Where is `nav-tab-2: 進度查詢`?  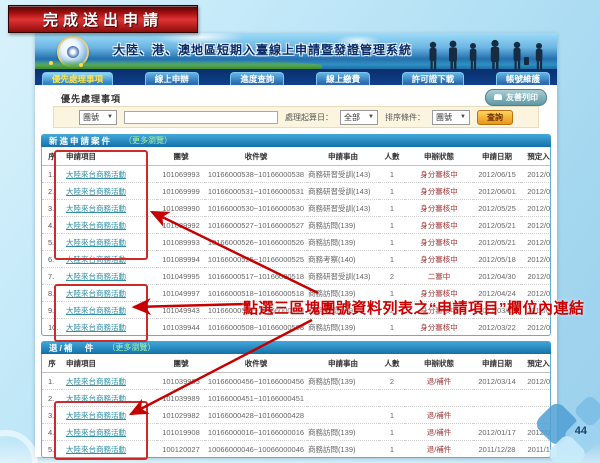 nav-tab-2: 進度查詢 is located at coordinates (257, 78).